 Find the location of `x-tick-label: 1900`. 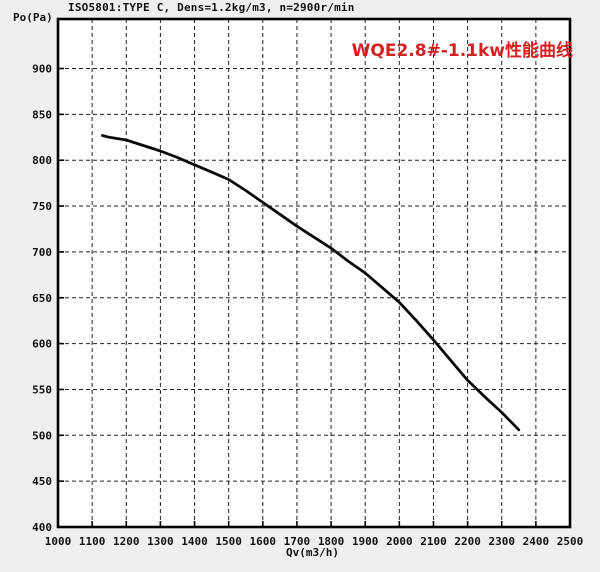

x-tick-label: 1900 is located at coordinates (365, 541).